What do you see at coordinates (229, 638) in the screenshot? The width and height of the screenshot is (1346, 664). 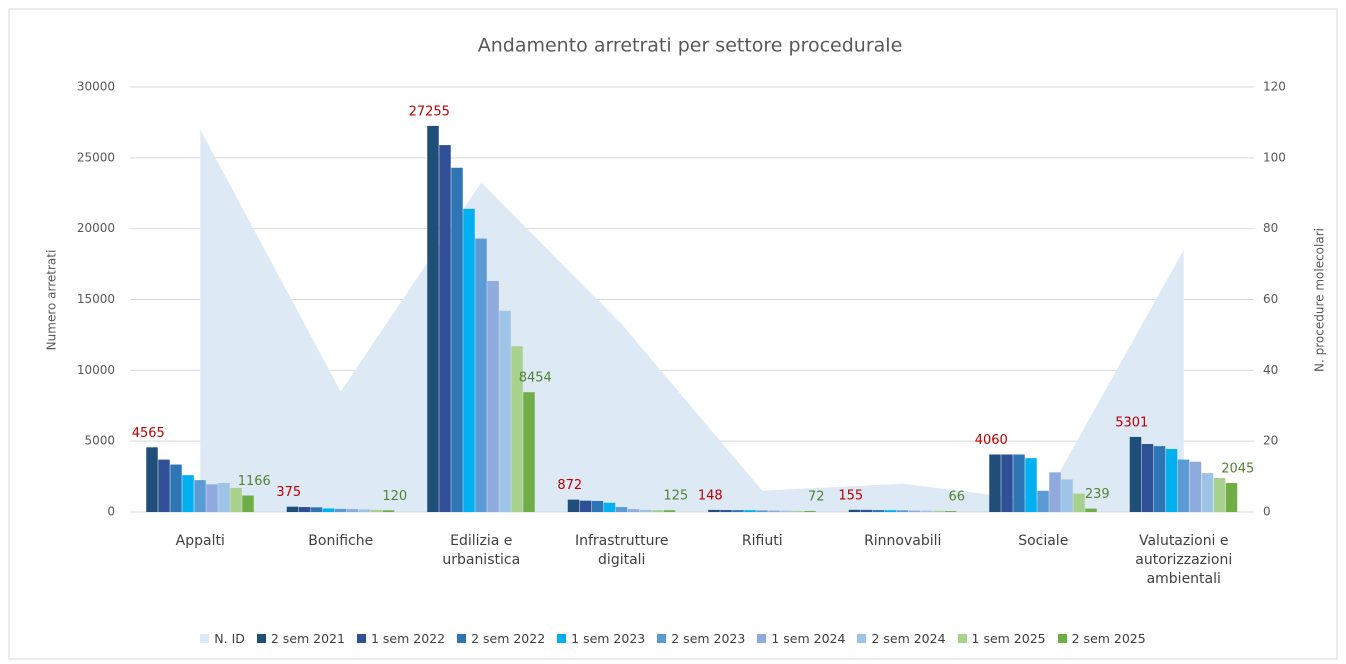 I see `legend-label: N. ID` at bounding box center [229, 638].